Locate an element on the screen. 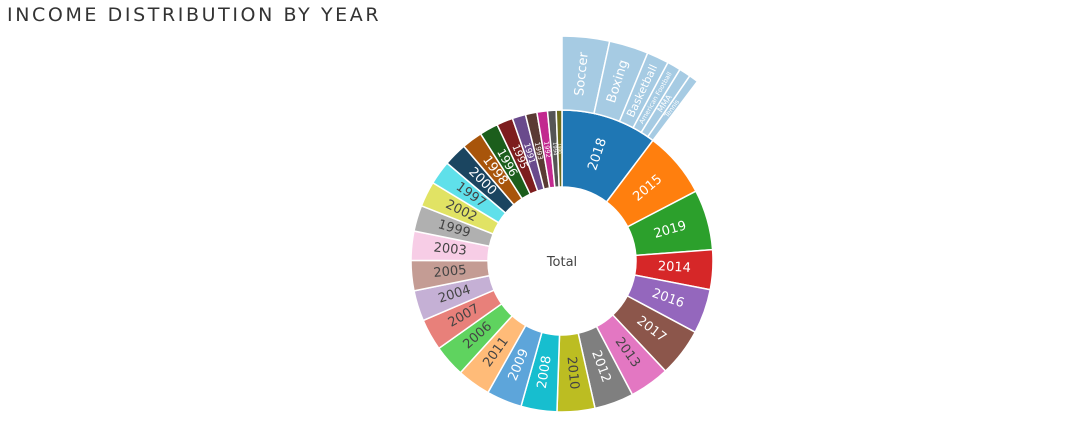 The width and height of the screenshot is (1086, 433). year-slice-1990 is located at coordinates (559, 148).